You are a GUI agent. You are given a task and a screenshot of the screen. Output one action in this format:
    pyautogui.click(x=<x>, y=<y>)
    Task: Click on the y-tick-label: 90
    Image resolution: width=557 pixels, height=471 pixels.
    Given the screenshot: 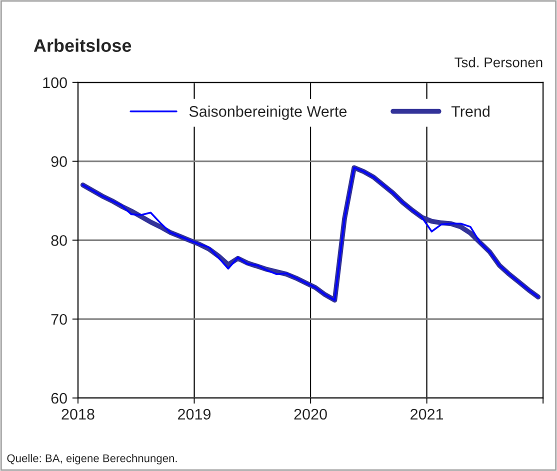 What is the action you would take?
    pyautogui.click(x=59, y=162)
    